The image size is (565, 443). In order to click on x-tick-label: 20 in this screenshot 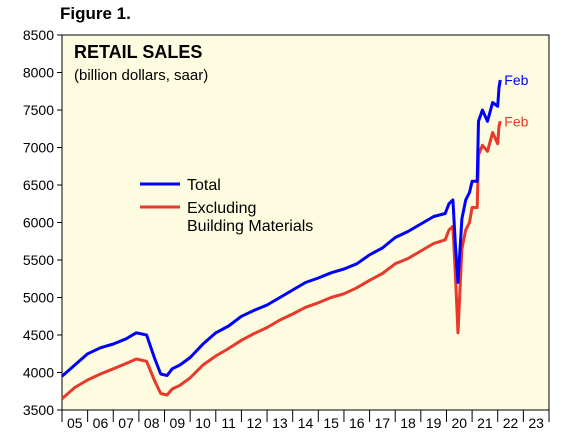, I will do `click(460, 423)`.